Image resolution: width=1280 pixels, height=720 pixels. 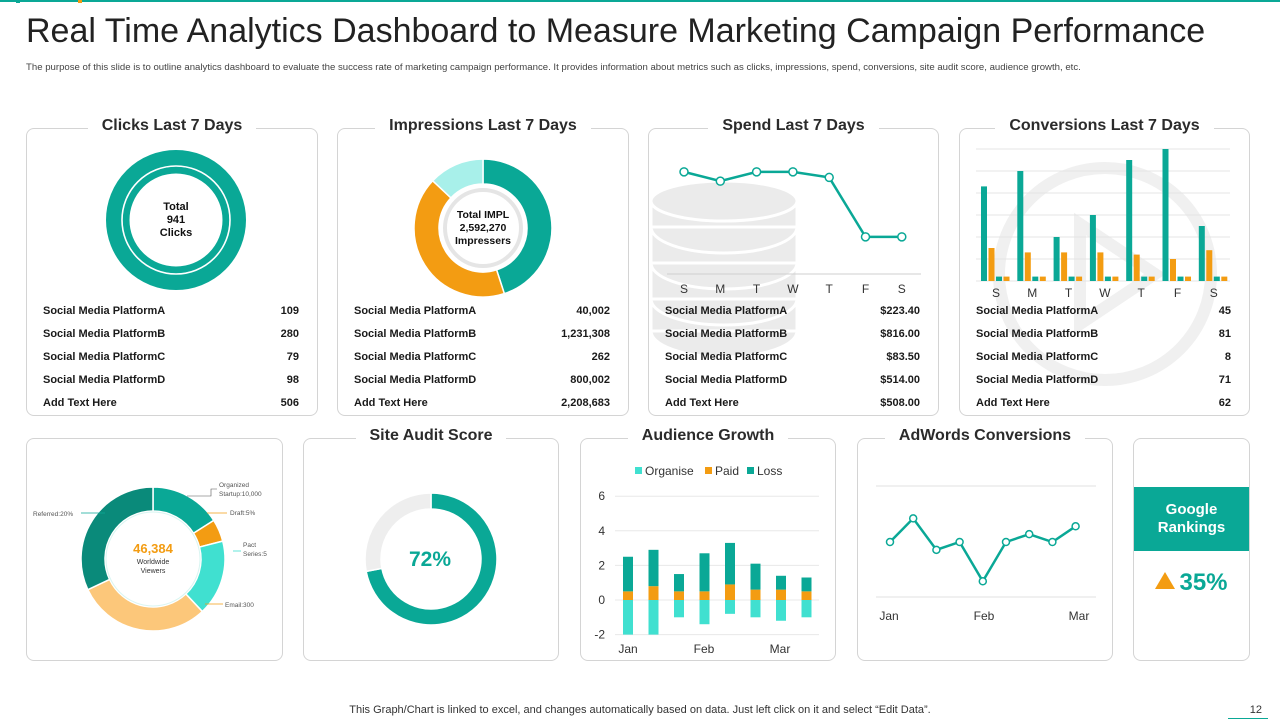 I want to click on label-referred: Referred:20%, so click(x=53, y=514).